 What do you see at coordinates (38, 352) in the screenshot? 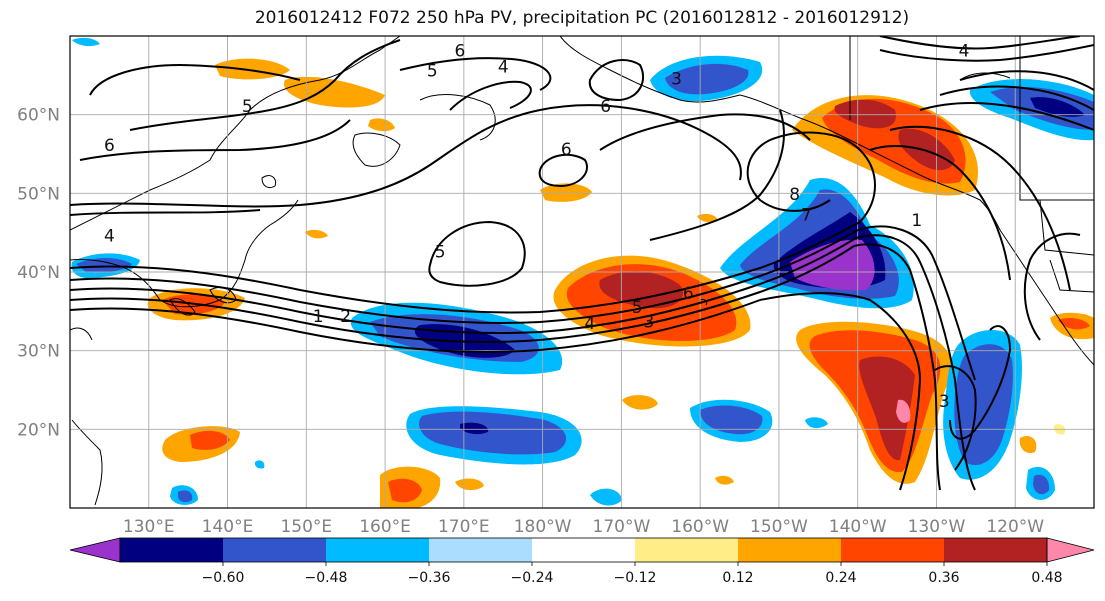
I see `lat-tick-label: 30°N` at bounding box center [38, 352].